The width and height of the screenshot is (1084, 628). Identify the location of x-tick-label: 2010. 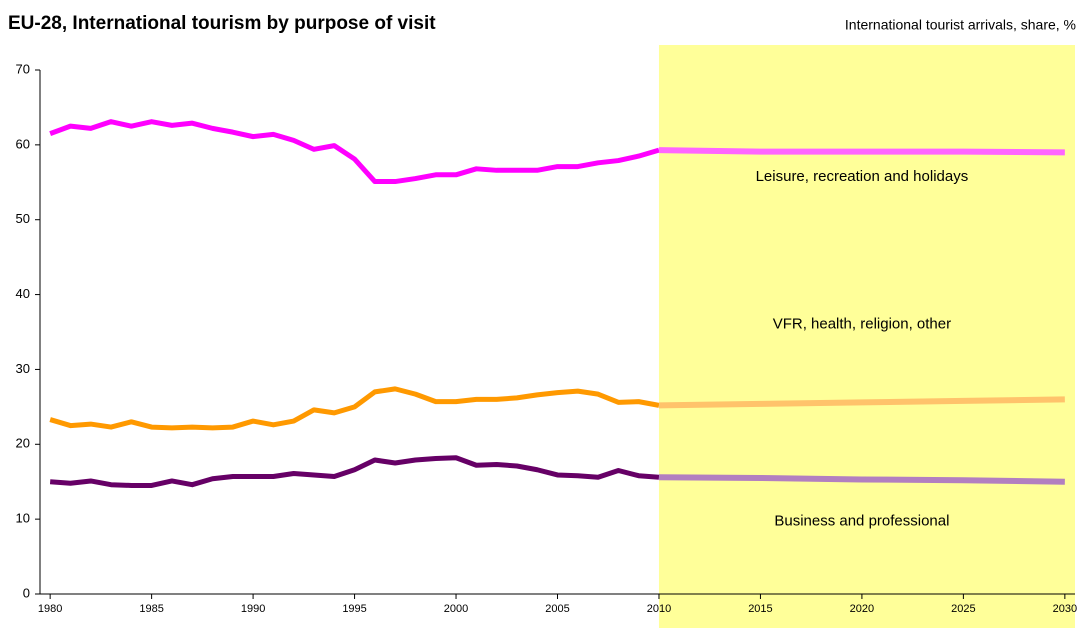
(659, 609).